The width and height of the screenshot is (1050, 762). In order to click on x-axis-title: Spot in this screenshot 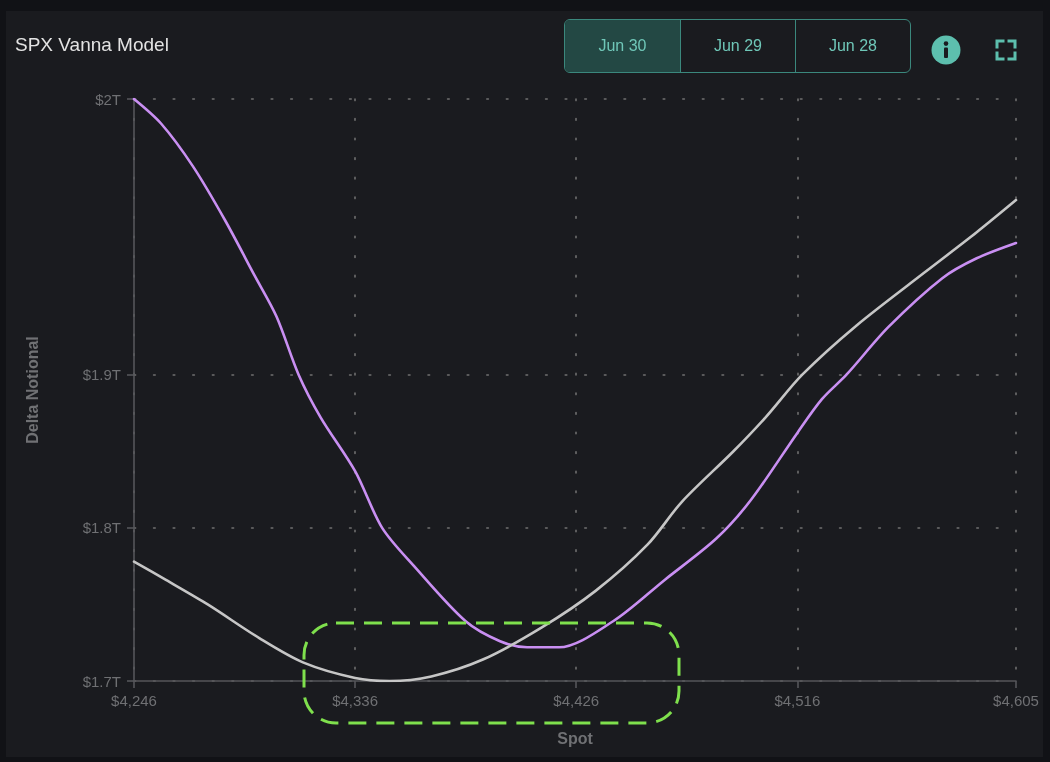, I will do `click(575, 738)`.